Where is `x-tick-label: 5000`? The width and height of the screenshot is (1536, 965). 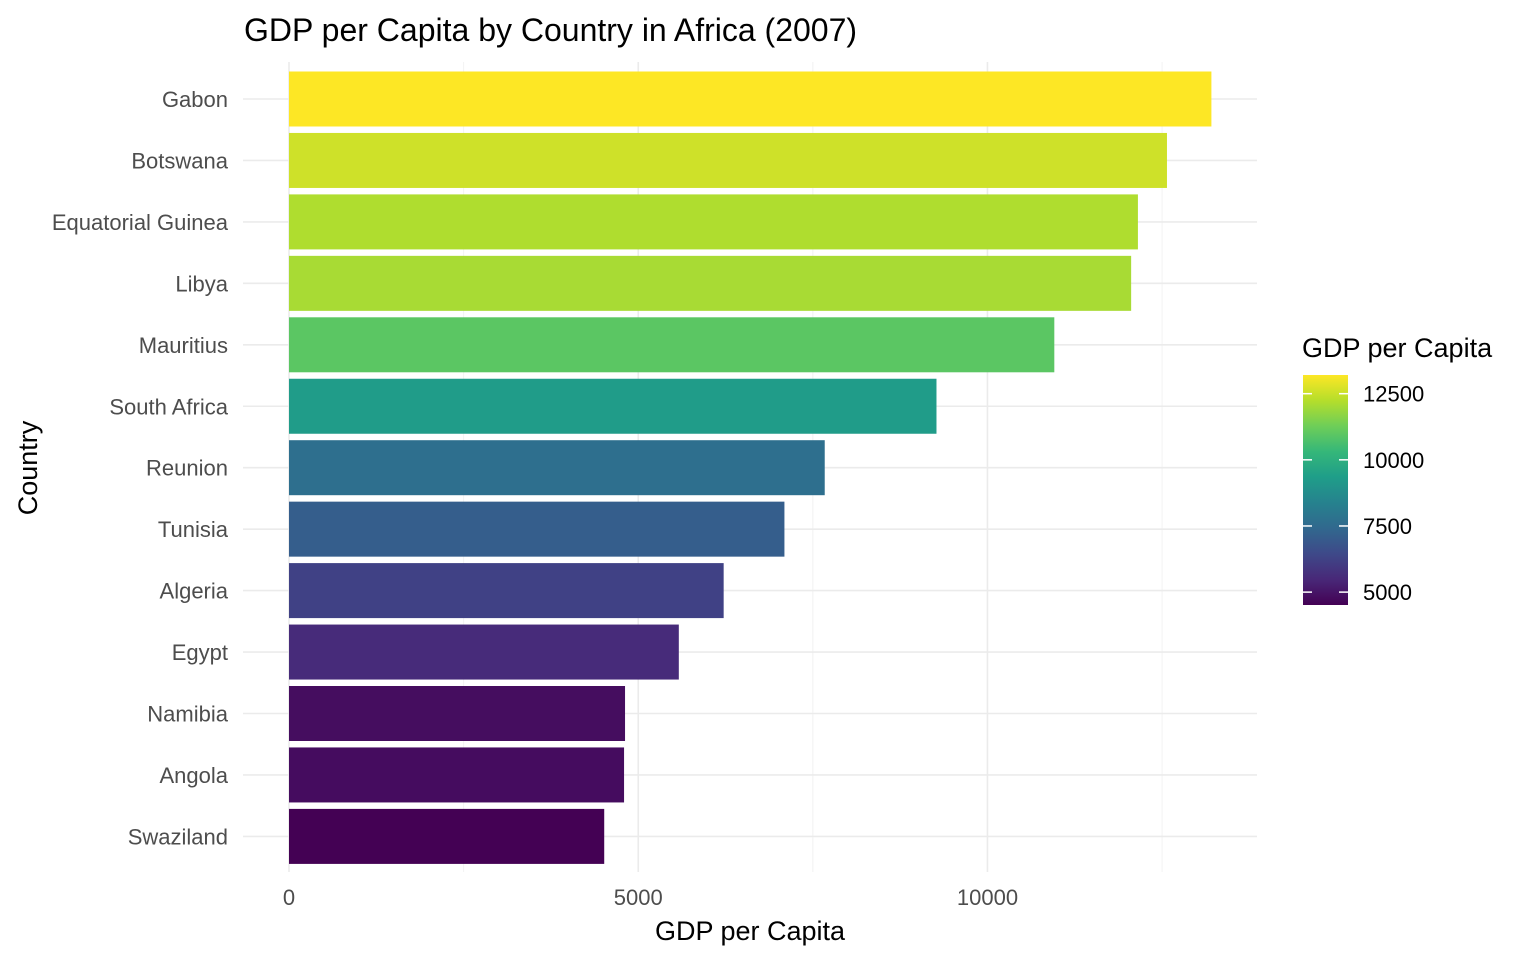
x-tick-label: 5000 is located at coordinates (638, 897).